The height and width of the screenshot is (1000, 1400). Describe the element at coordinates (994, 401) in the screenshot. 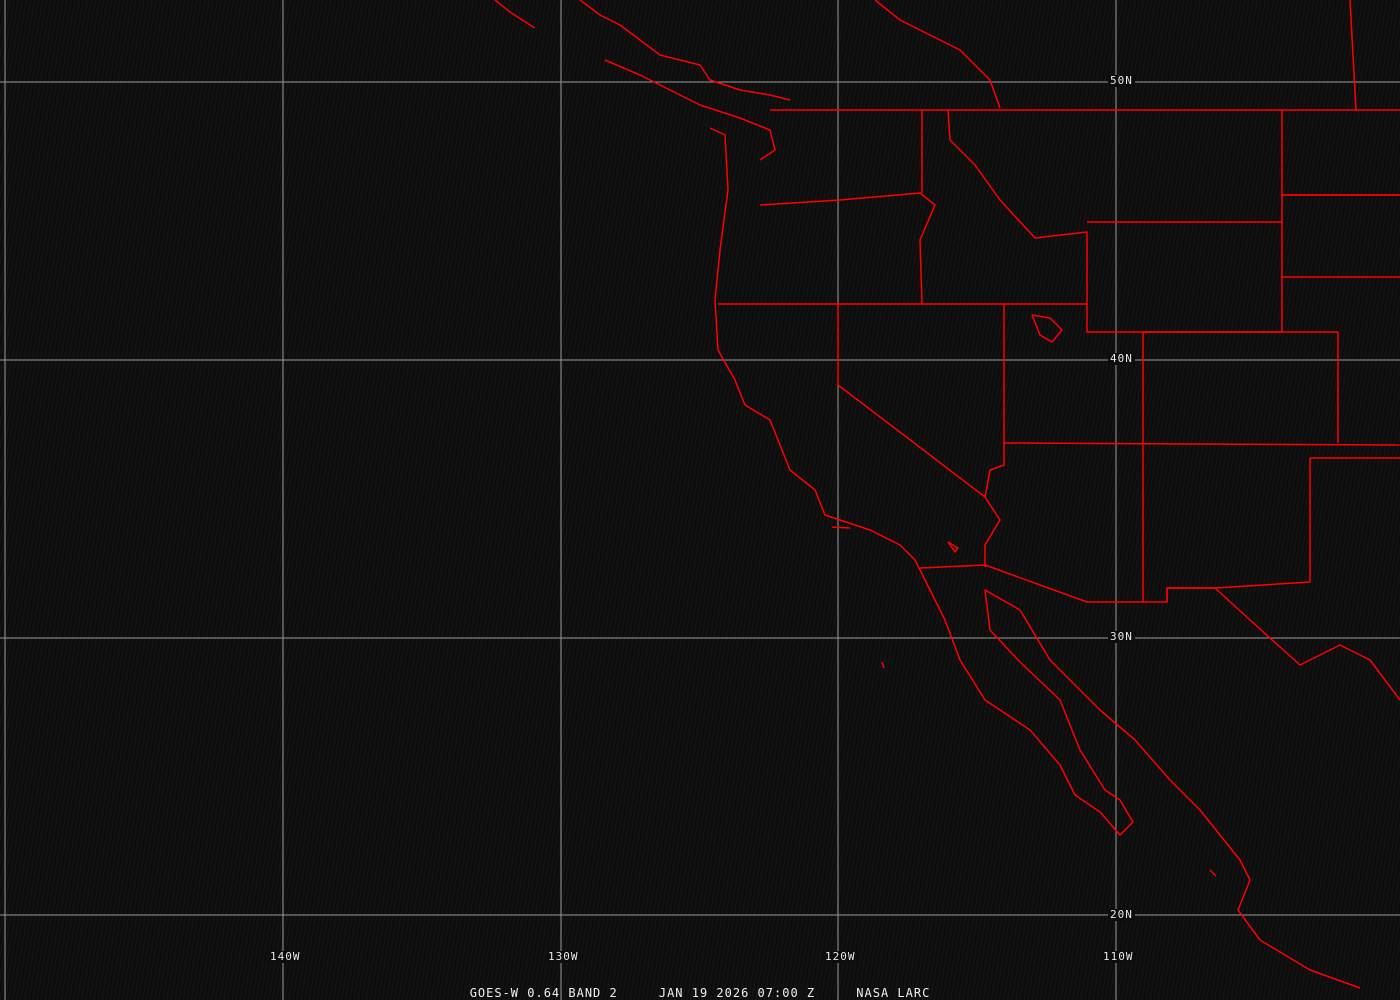

I see `nv-ut-border` at that location.